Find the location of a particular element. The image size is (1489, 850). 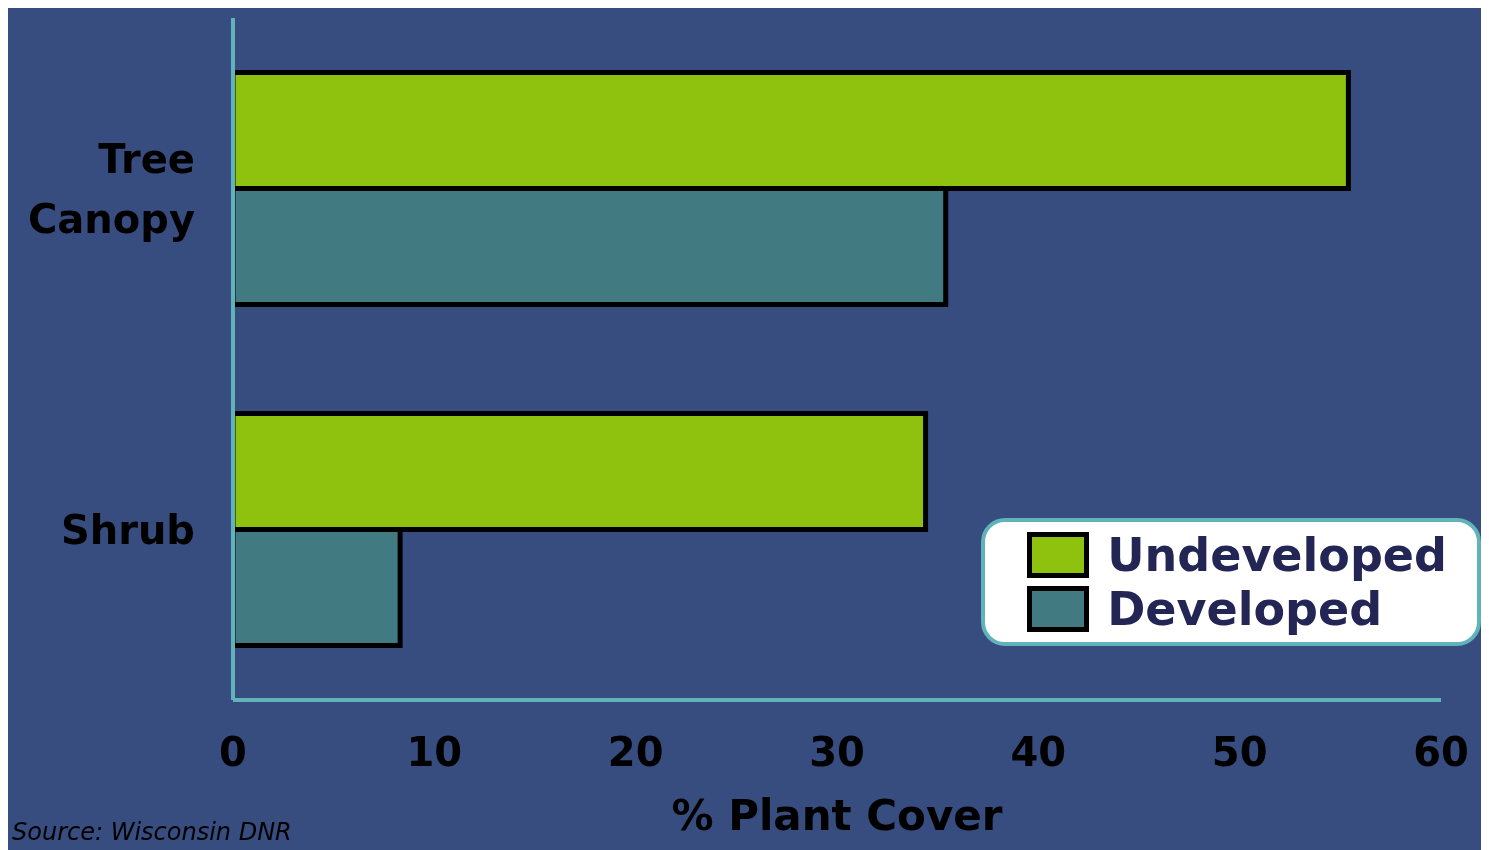

x-tick-label: 0 is located at coordinates (233, 752).